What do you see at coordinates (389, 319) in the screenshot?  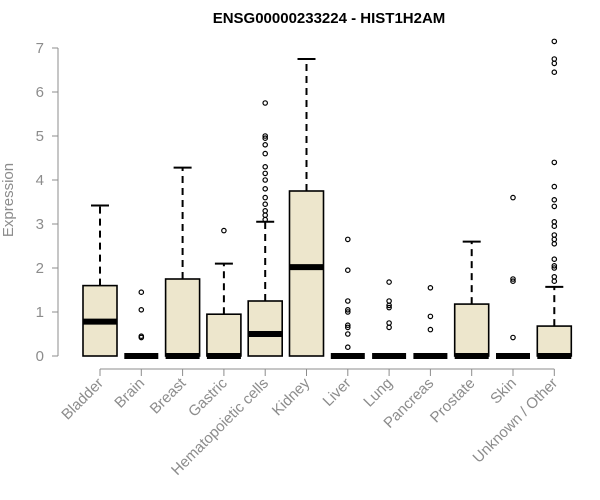 I see `box-group-lung` at bounding box center [389, 319].